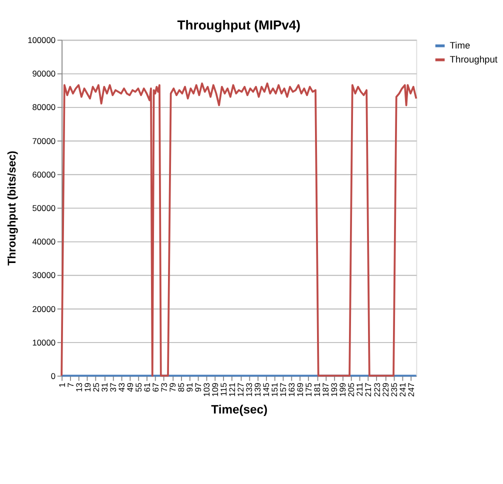  Describe the element at coordinates (309, 389) in the screenshot. I see `x-tick-label: 175` at that location.